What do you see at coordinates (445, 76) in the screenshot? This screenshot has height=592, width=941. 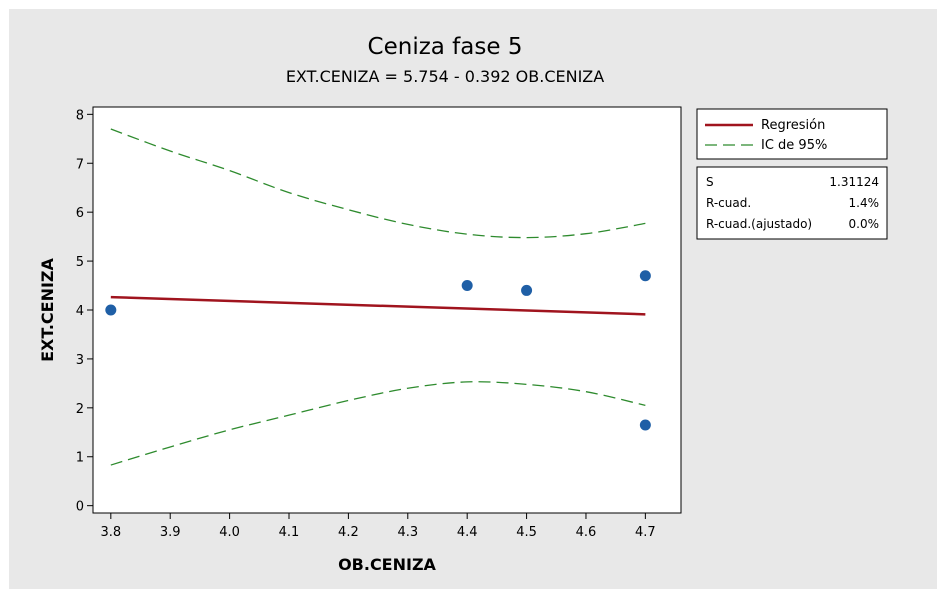 I see `chart-subtitle: EXT.CENIZA = 5.754 - 0.392 OB.CENIZA` at bounding box center [445, 76].